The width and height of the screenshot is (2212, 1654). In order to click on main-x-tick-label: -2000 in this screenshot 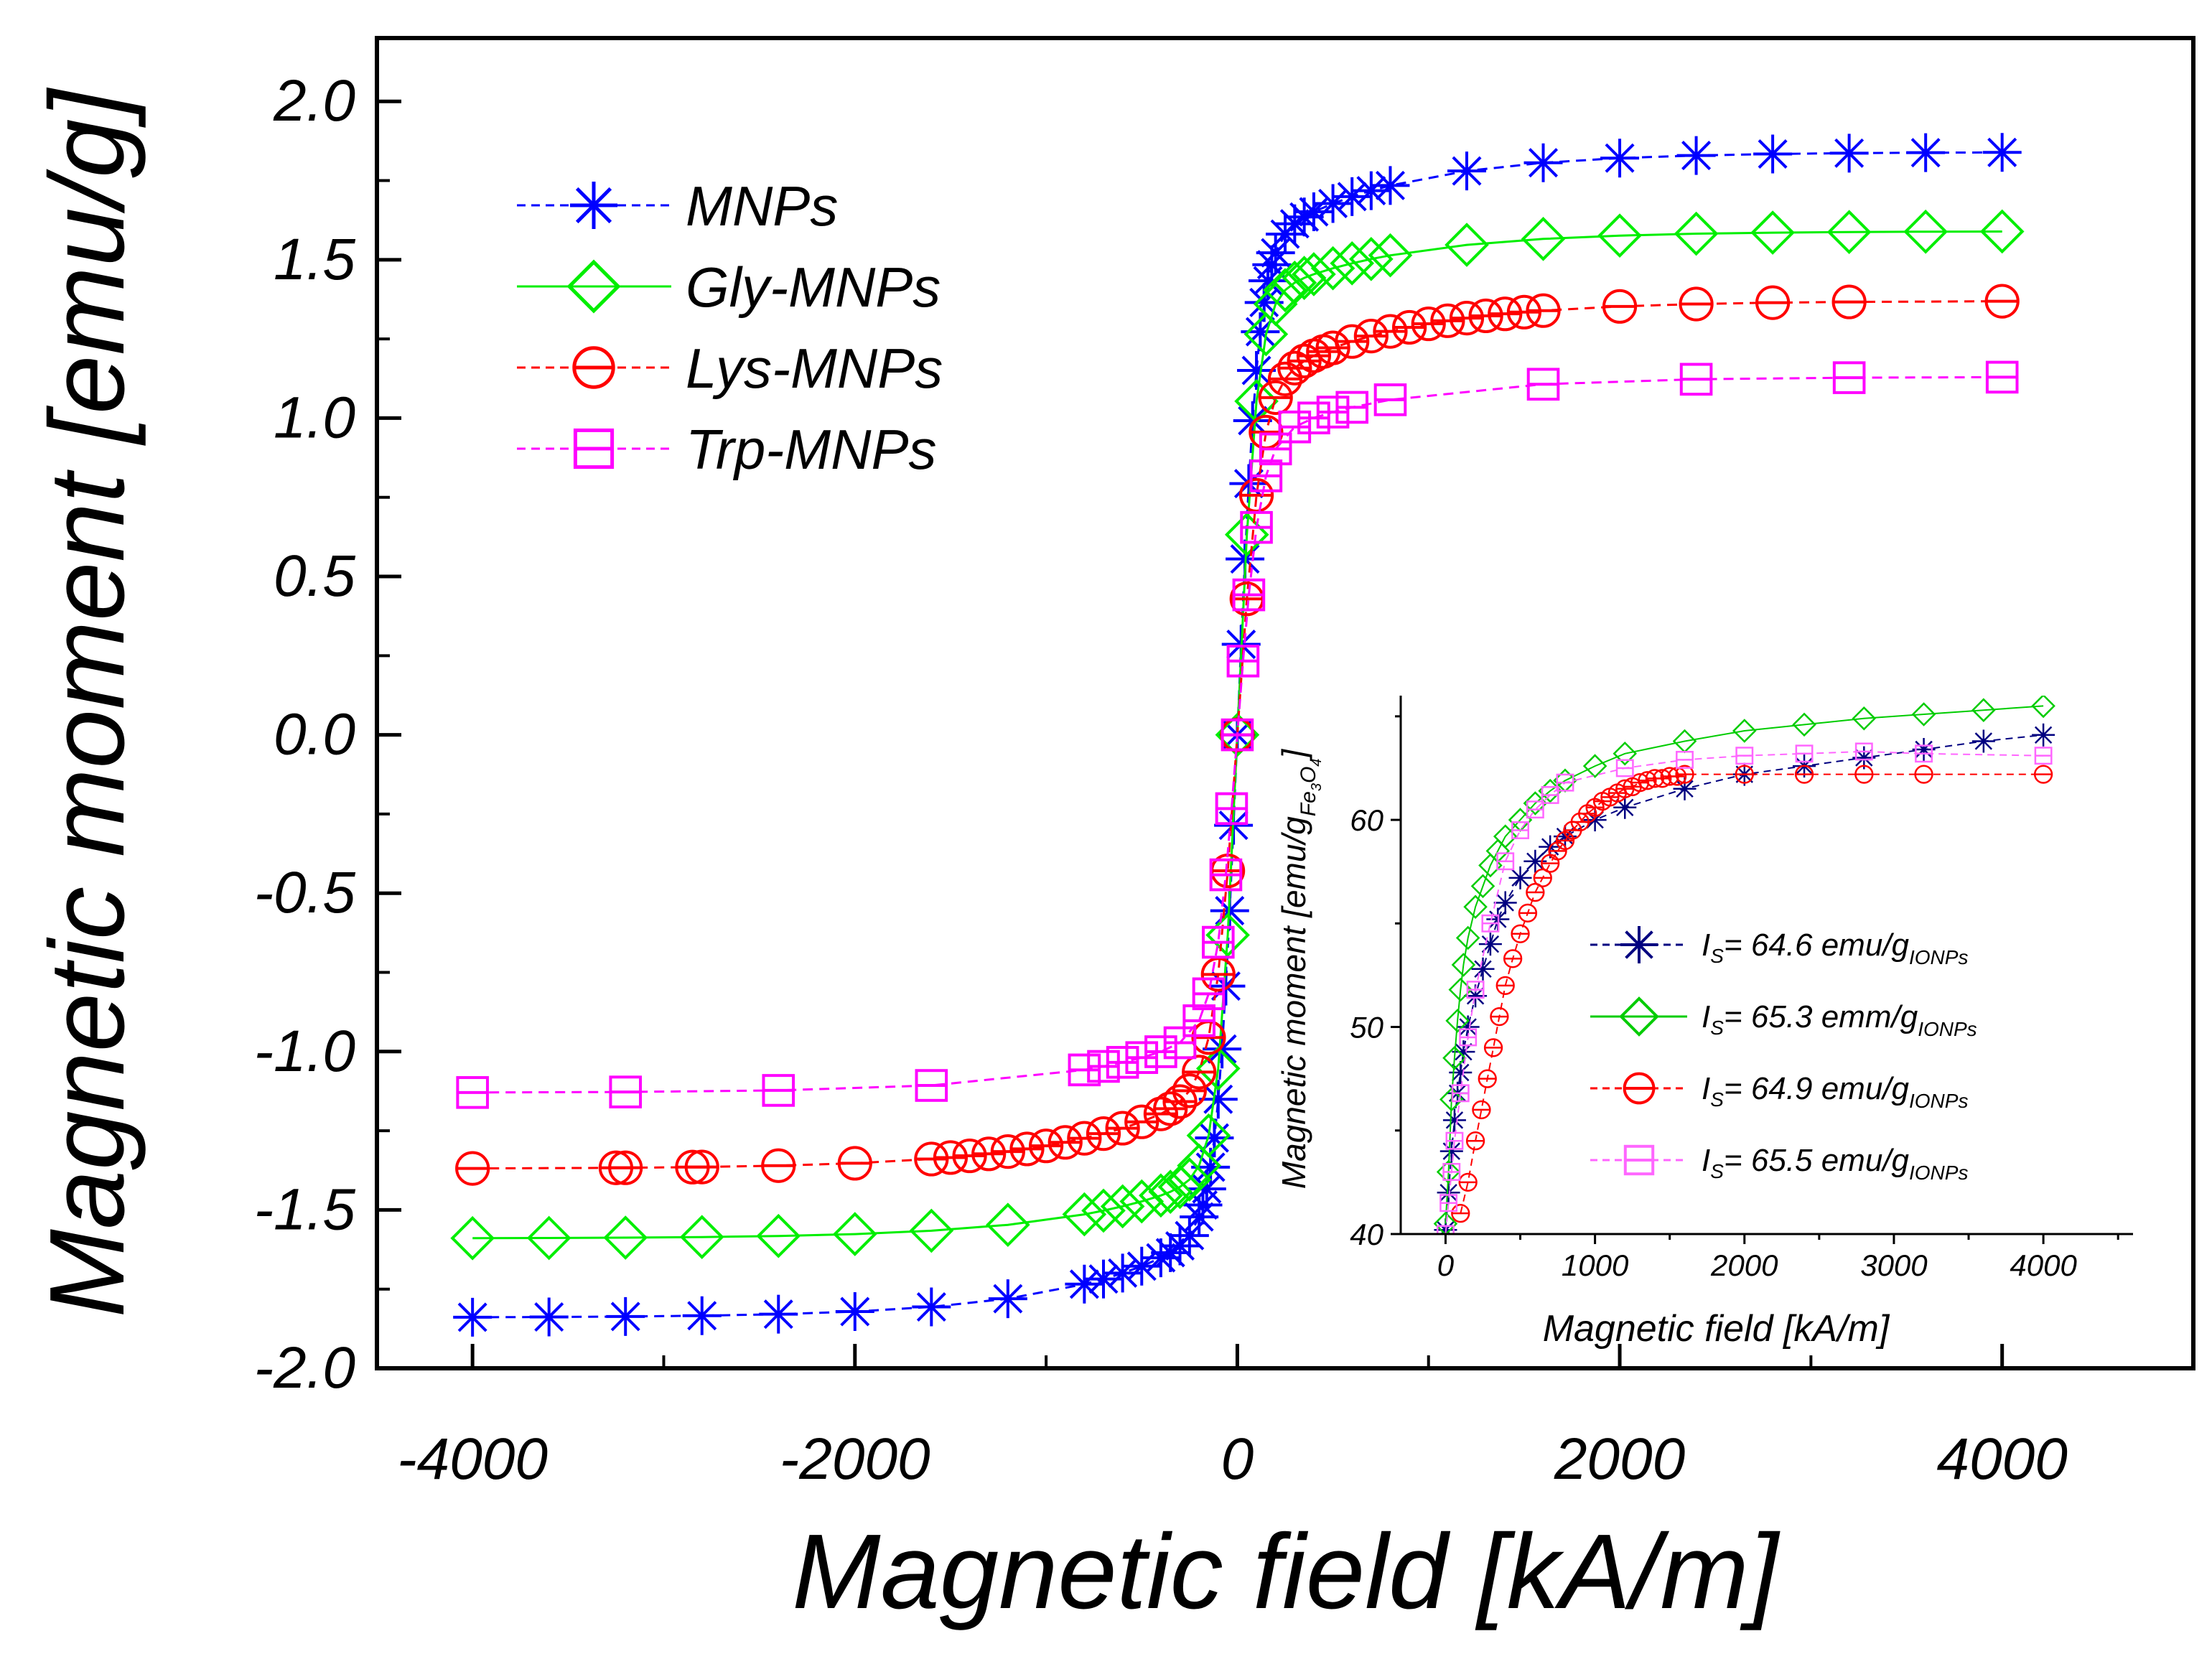, I will do `click(855, 1459)`.